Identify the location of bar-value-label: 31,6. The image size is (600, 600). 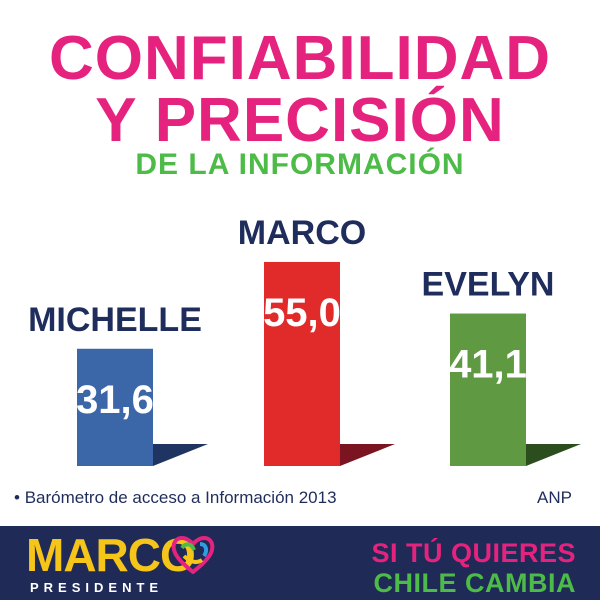
(115, 400).